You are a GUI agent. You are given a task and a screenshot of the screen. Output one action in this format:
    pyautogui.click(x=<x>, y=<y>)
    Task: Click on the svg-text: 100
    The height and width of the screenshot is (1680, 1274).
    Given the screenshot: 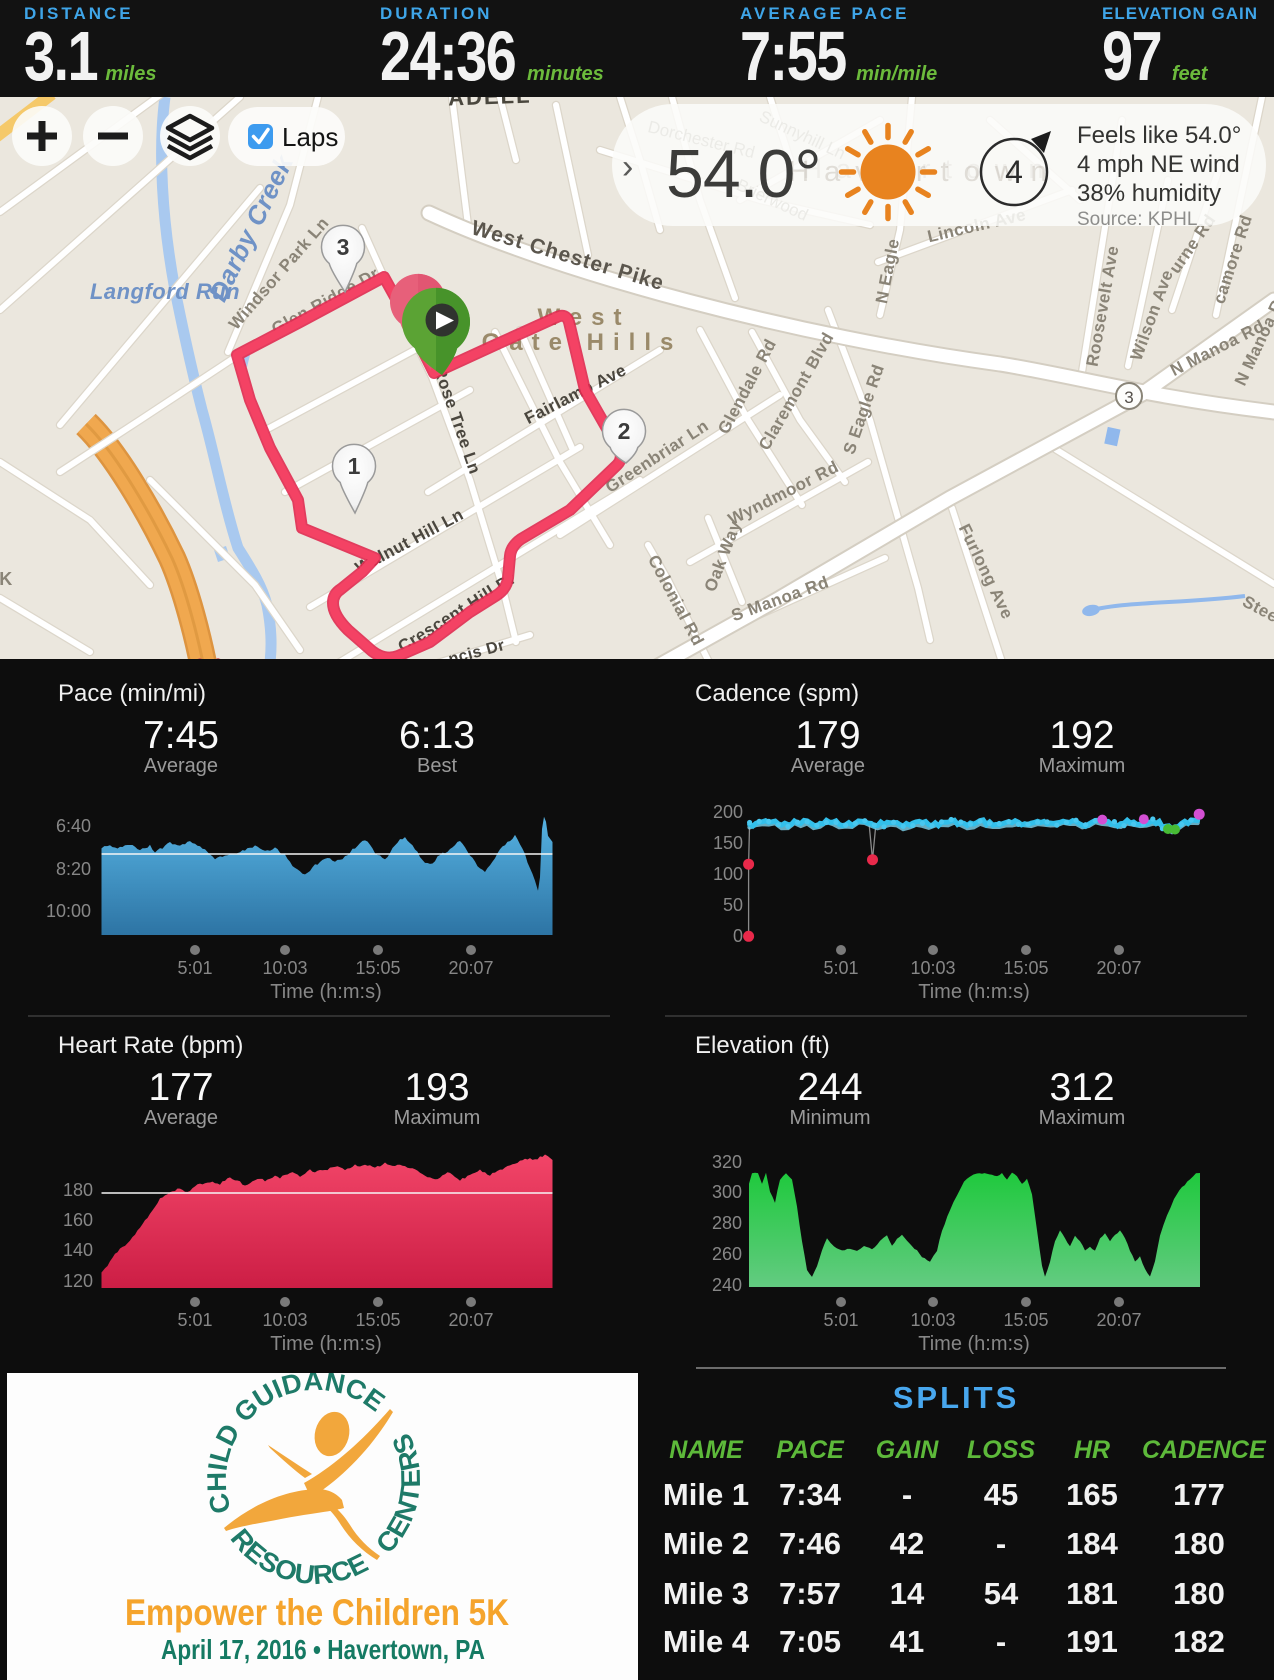 What is the action you would take?
    pyautogui.click(x=728, y=874)
    